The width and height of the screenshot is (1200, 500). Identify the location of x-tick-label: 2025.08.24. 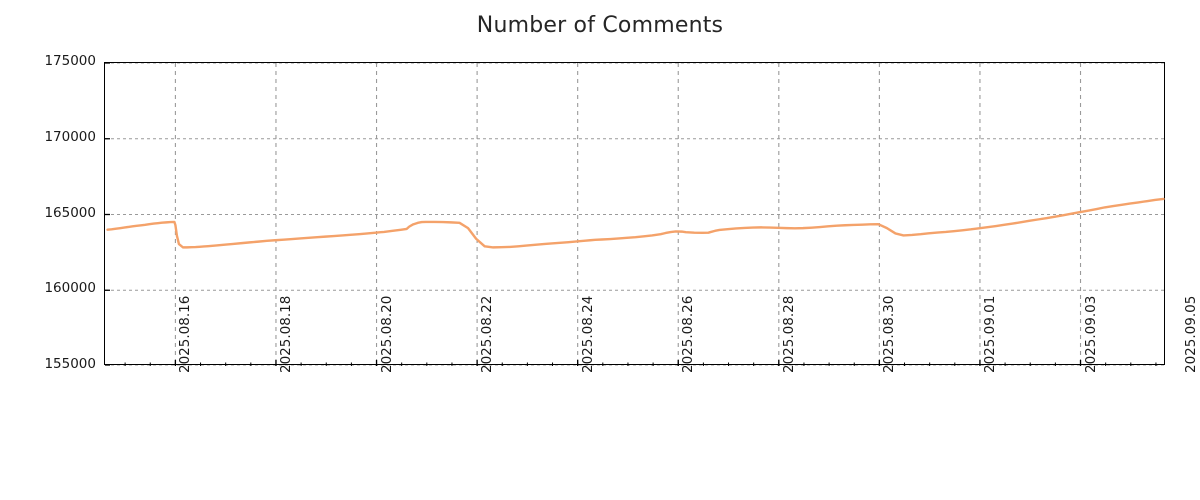
(587, 334).